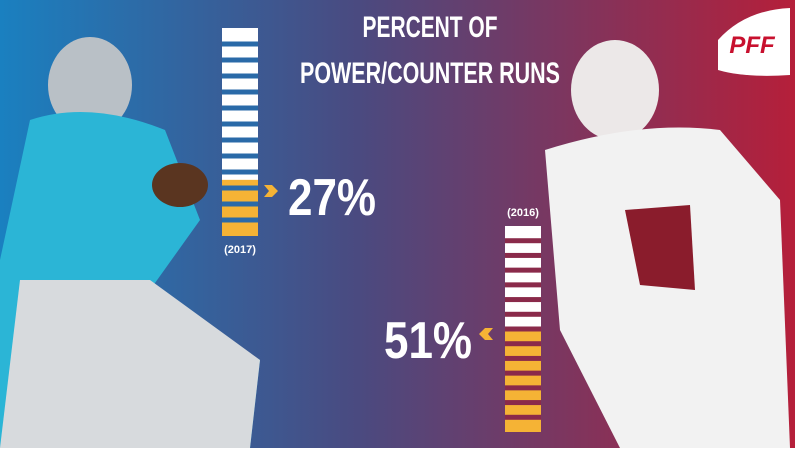 This screenshot has width=795, height=453. What do you see at coordinates (240, 250) in the screenshot?
I see `category-label: (2017)` at bounding box center [240, 250].